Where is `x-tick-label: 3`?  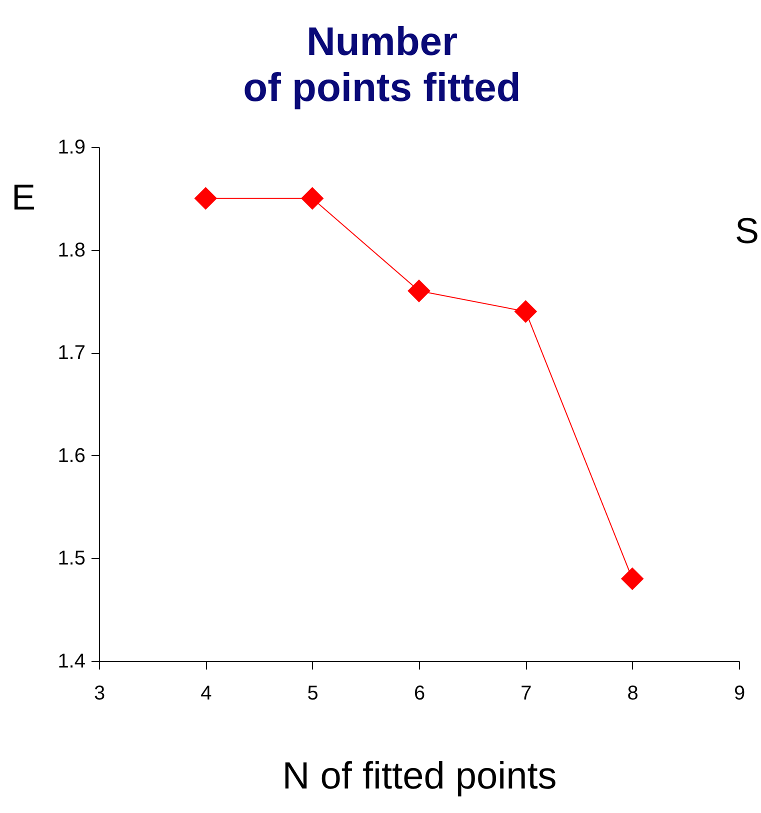
x-tick-label: 3 is located at coordinates (100, 693).